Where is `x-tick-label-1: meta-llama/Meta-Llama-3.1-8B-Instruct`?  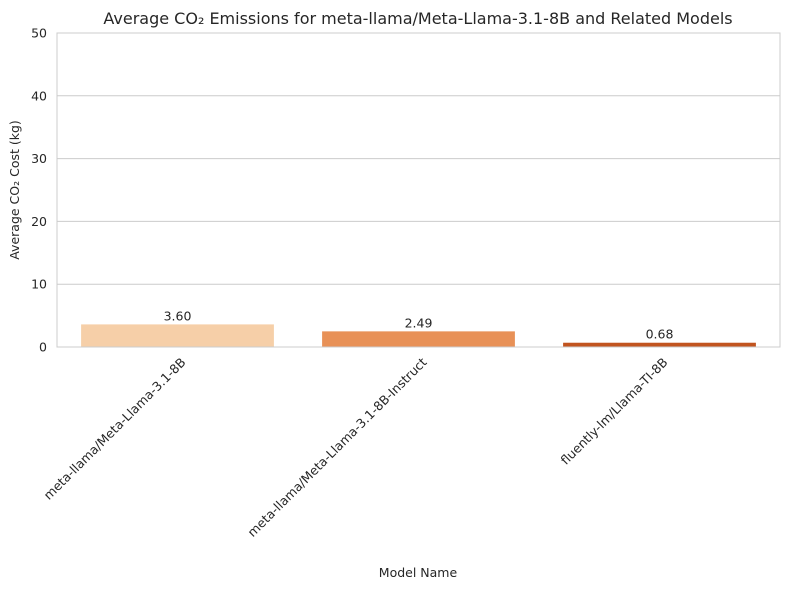 x-tick-label-1: meta-llama/Meta-Llama-3.1-8B-Instruct is located at coordinates (336, 446).